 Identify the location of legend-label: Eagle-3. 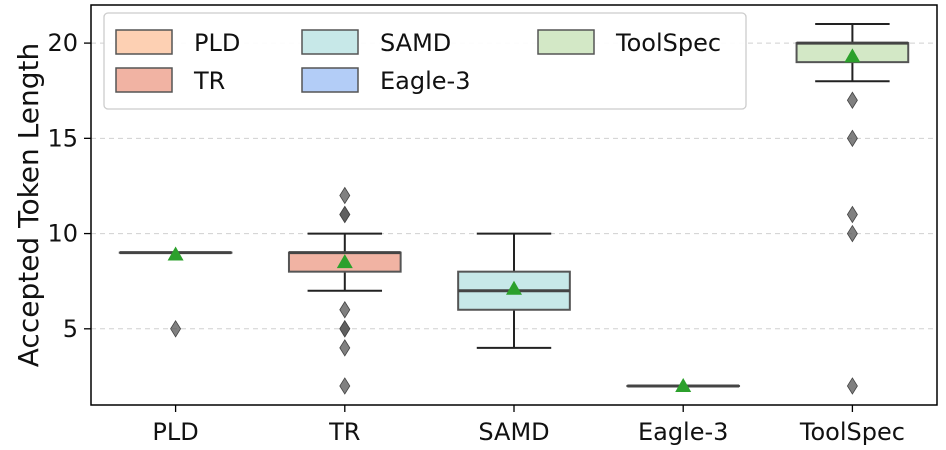
(425, 81).